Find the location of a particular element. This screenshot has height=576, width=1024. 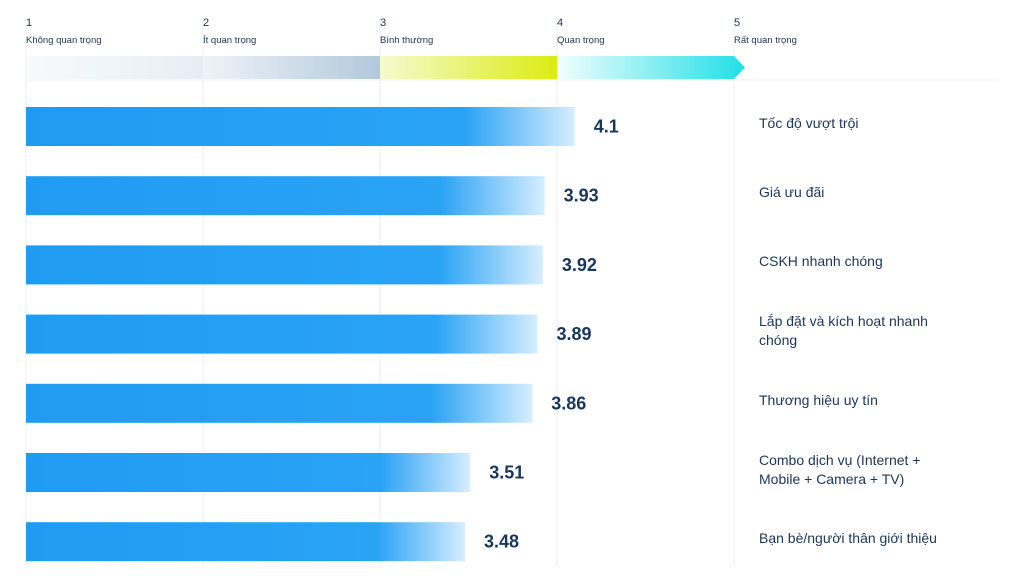

scale-label: Rất quan trọng is located at coordinates (765, 40).